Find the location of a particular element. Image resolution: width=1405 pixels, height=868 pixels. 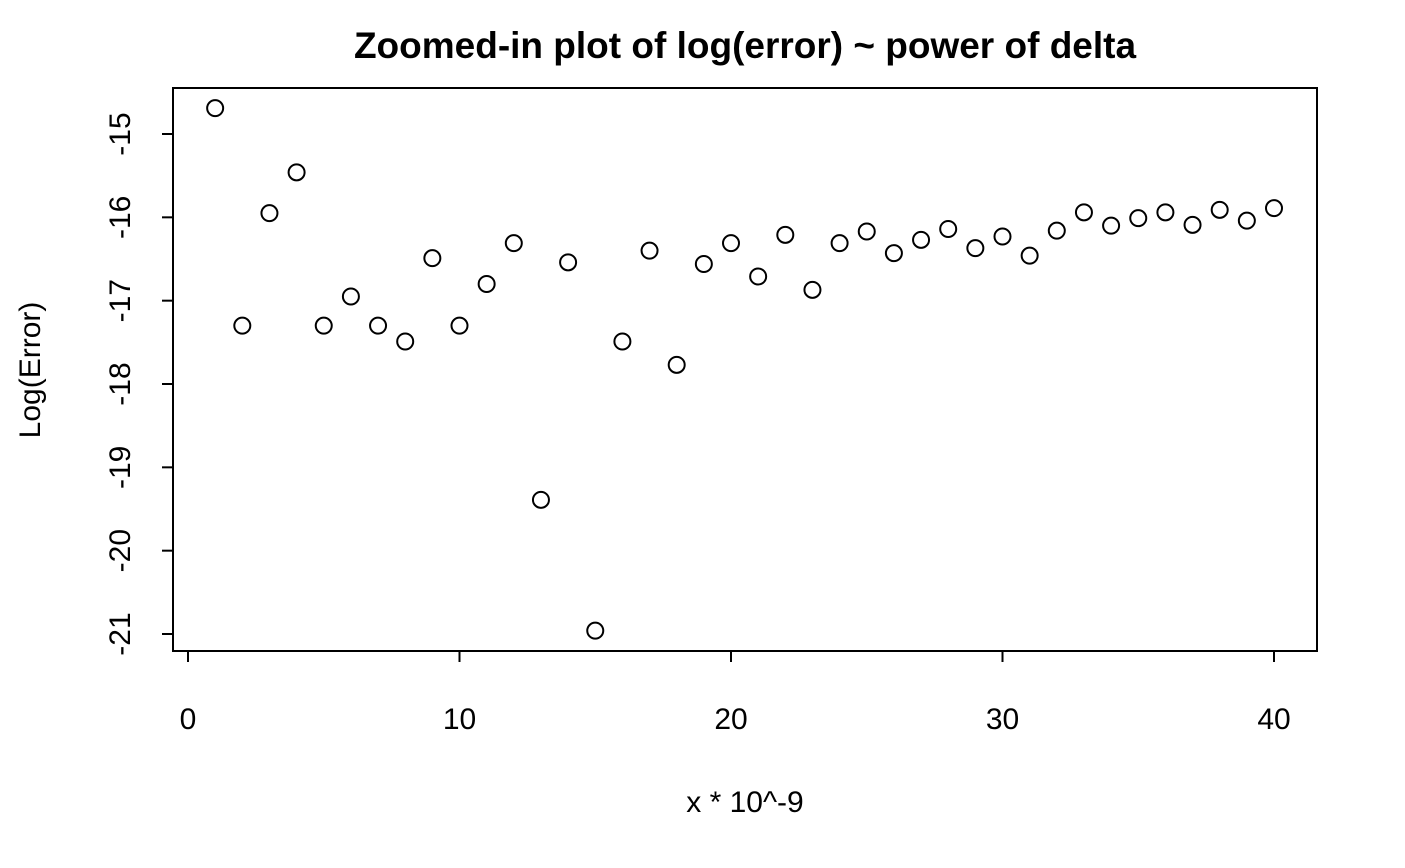

x-axis: 0 10 20 30 40 is located at coordinates (735, 693).